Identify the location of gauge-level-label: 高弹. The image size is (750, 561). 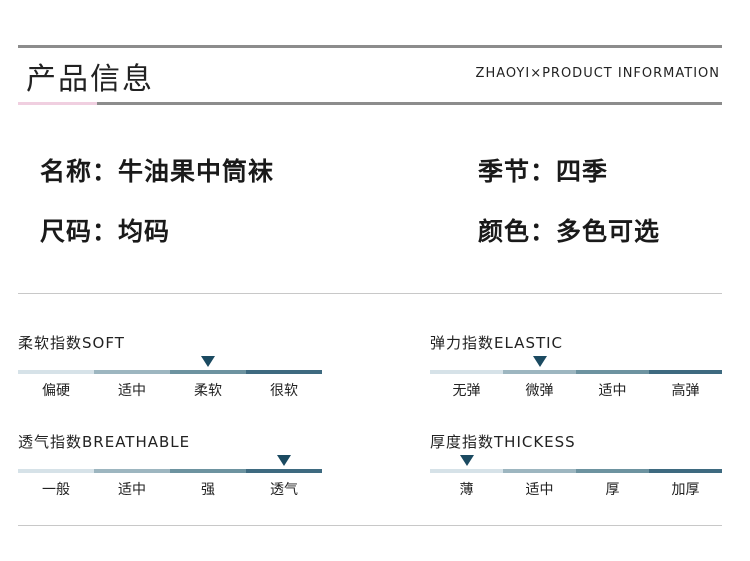
(685, 391).